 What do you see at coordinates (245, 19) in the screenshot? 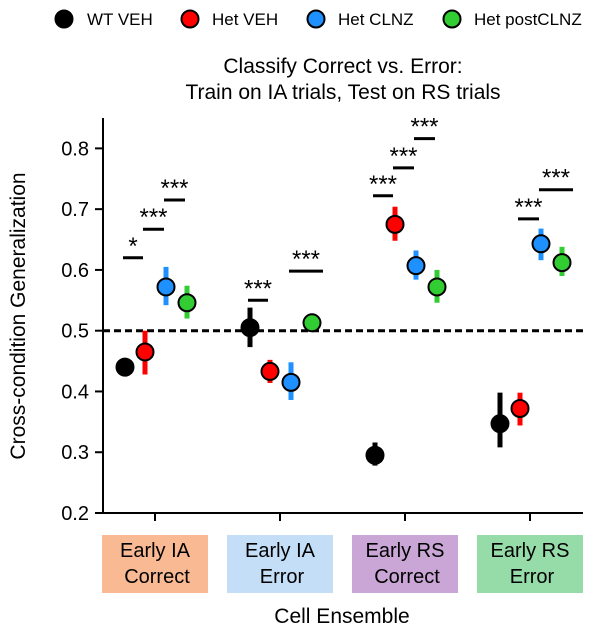
I see `legend-label-het-veh: Het VEH` at bounding box center [245, 19].